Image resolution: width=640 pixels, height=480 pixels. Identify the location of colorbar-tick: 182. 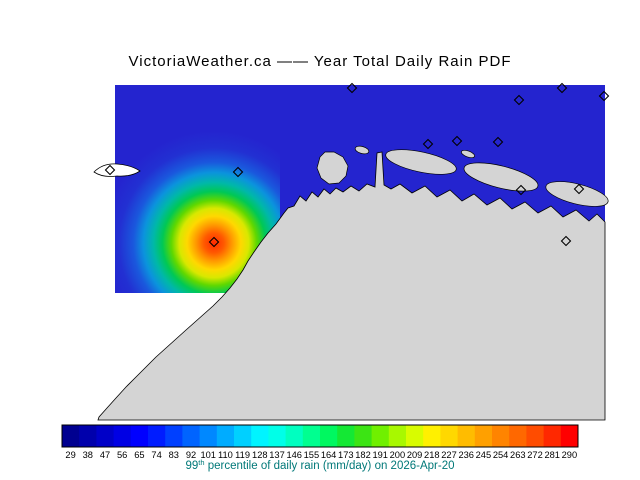
(363, 455).